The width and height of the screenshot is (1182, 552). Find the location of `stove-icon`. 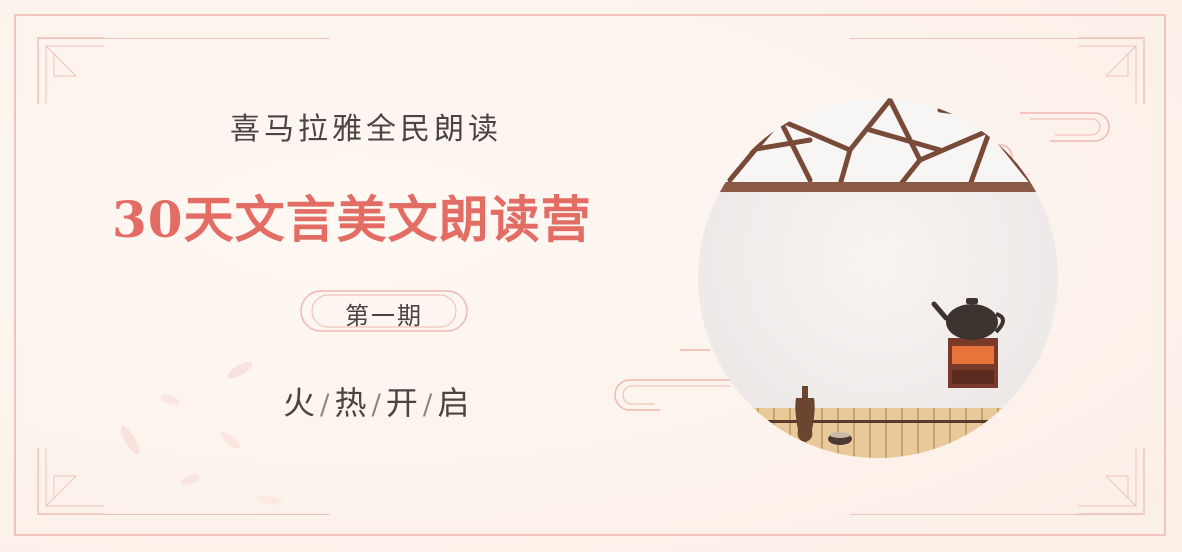

stove-icon is located at coordinates (973, 363).